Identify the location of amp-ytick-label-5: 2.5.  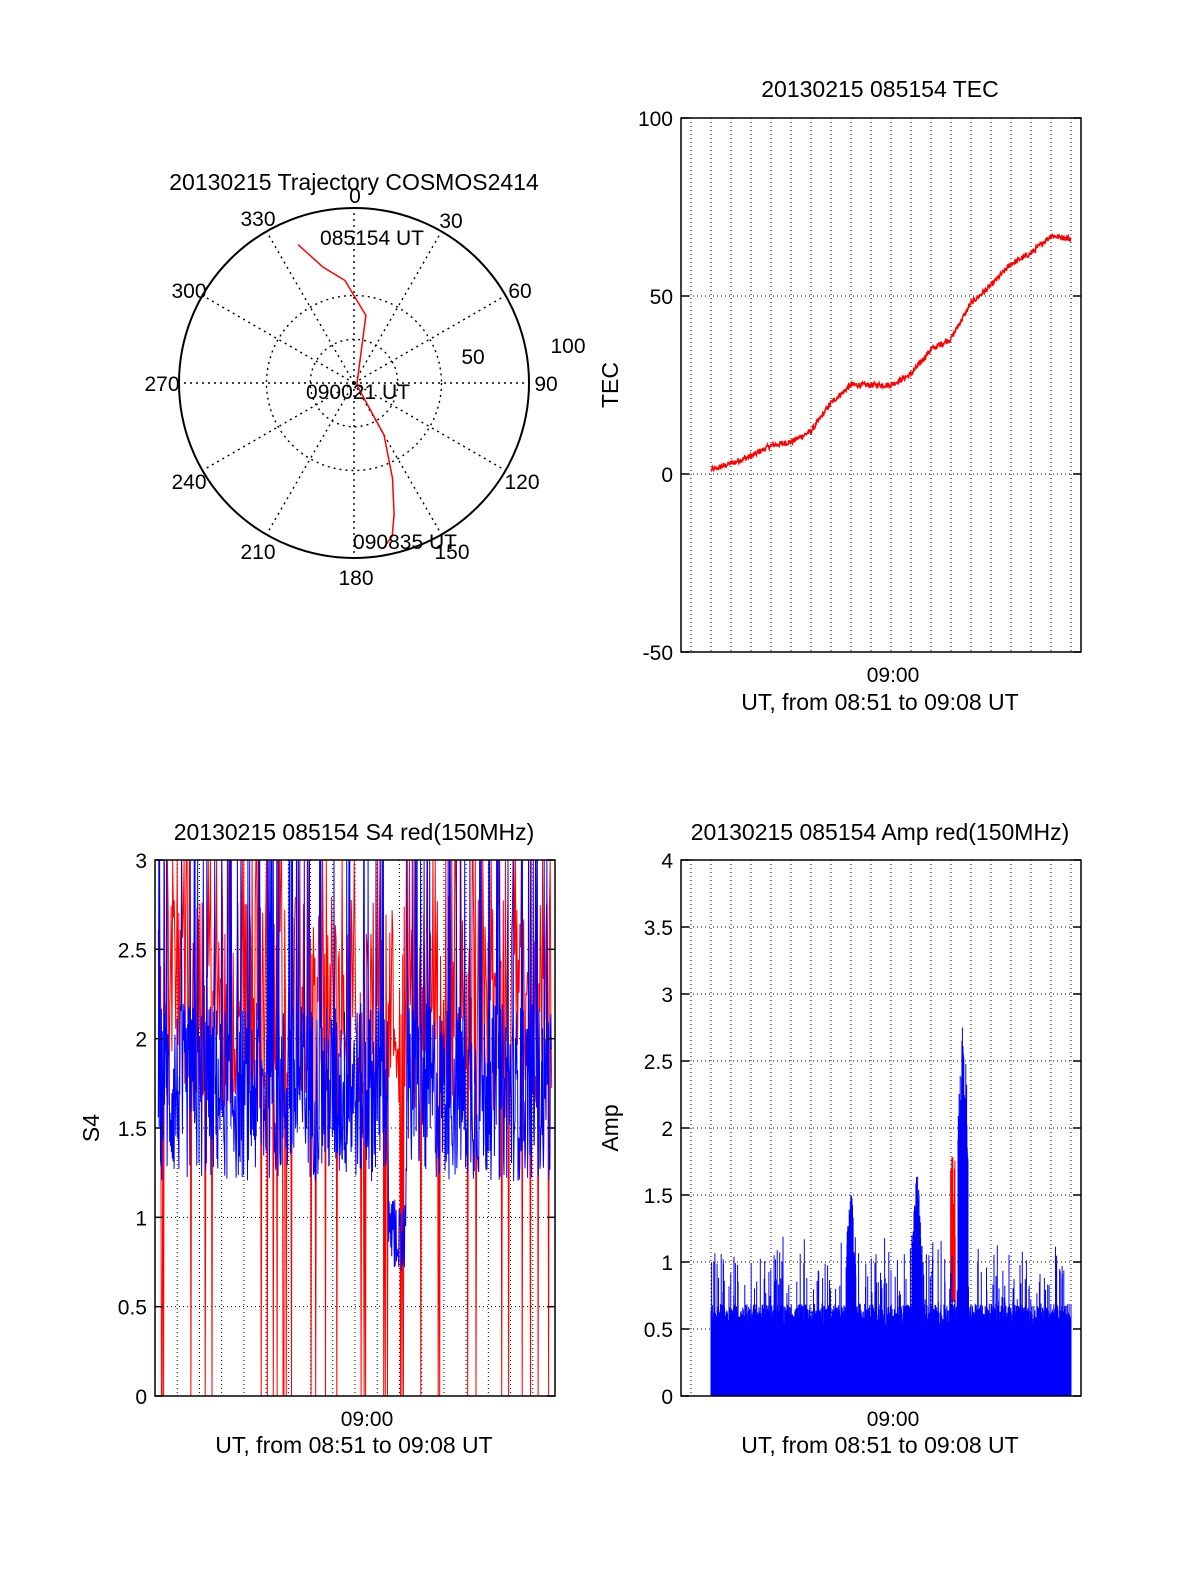
(658, 1062).